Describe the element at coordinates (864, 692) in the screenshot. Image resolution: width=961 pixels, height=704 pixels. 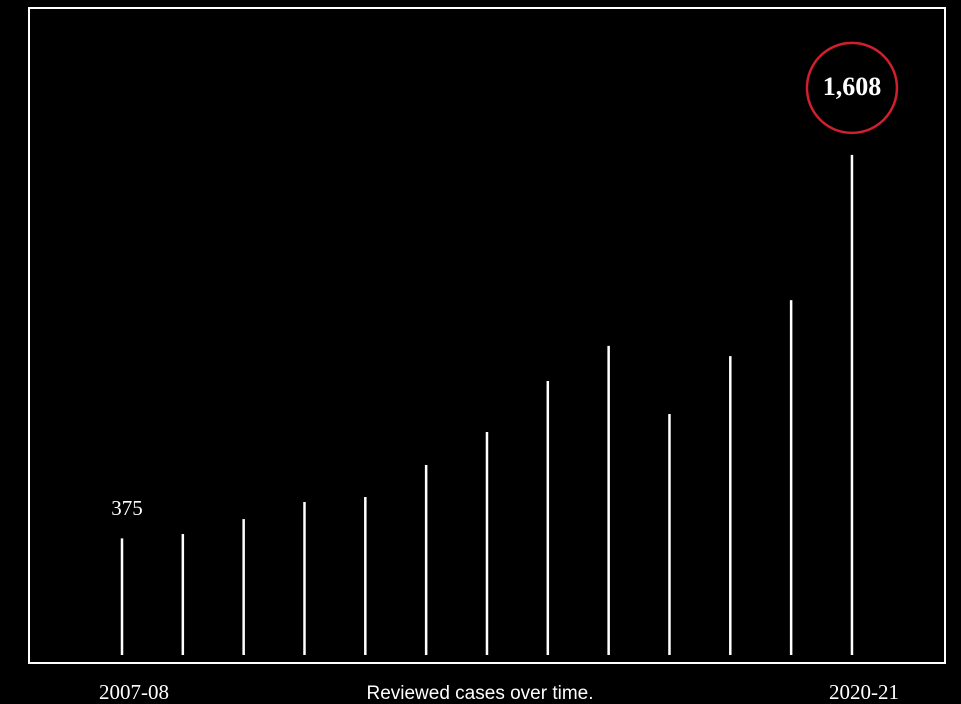
I see `x-tick-label: 2020-21` at that location.